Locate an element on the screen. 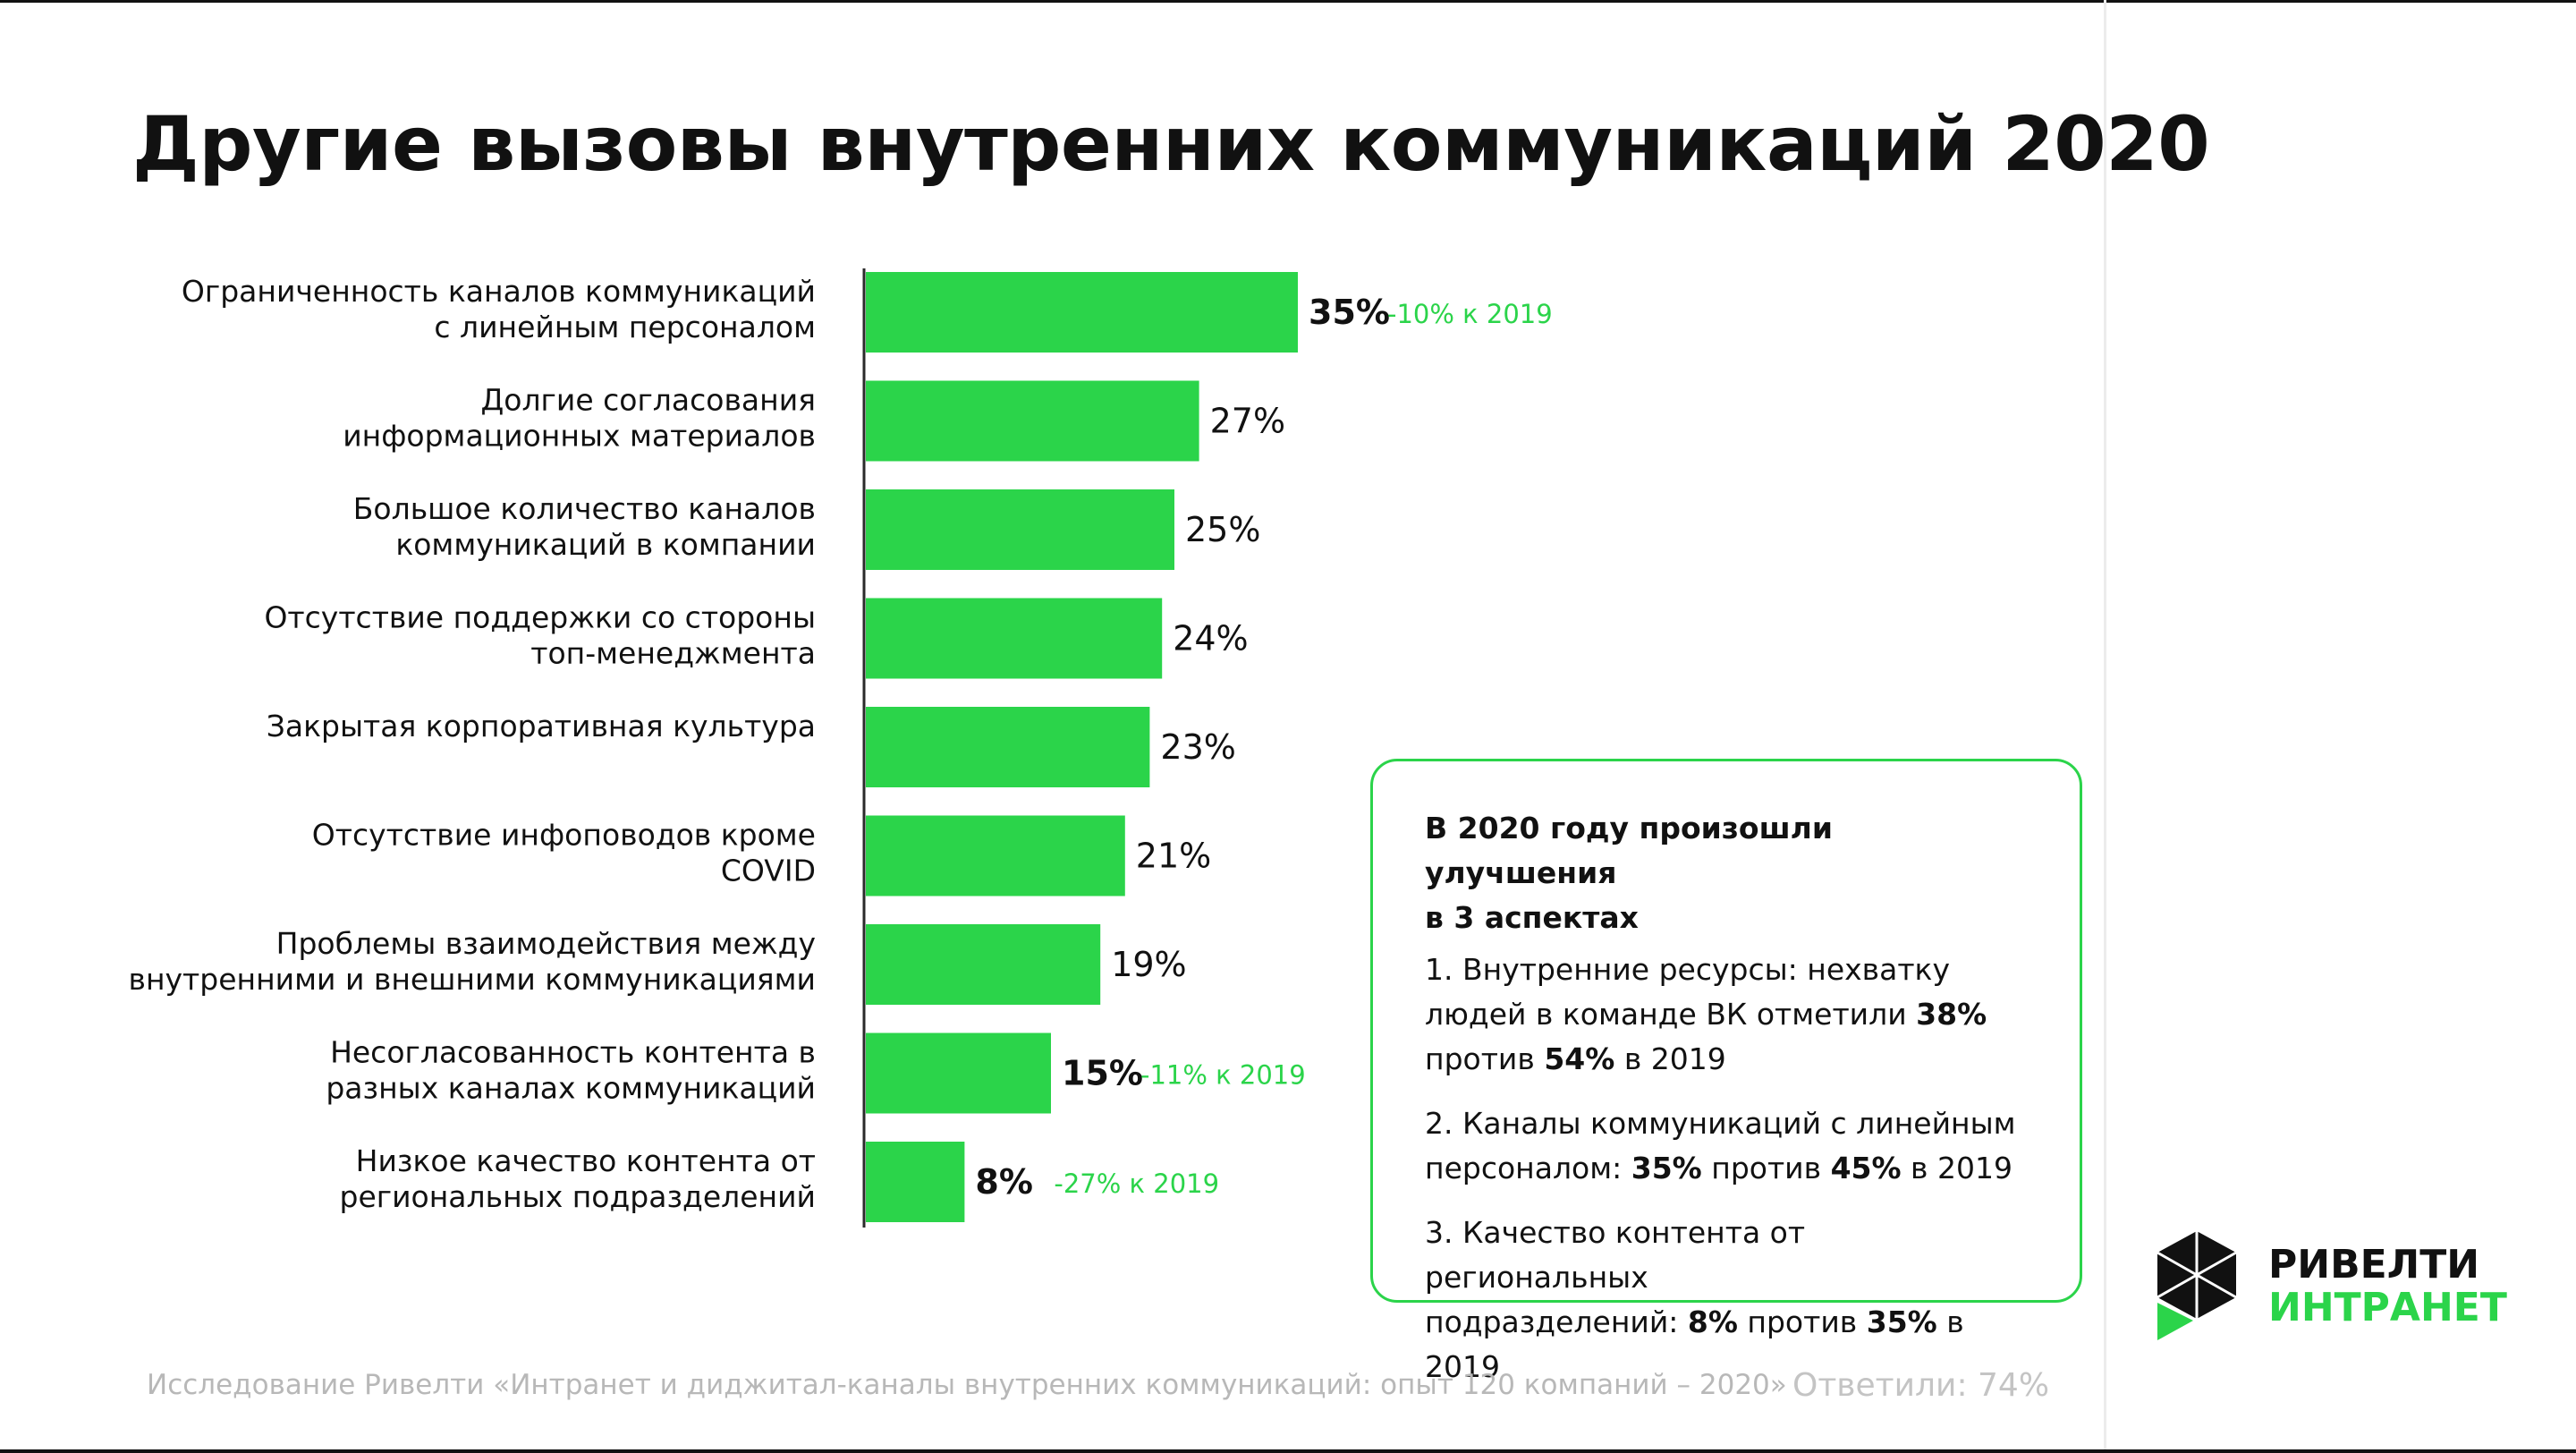  data-label: 27% is located at coordinates (1247, 421).